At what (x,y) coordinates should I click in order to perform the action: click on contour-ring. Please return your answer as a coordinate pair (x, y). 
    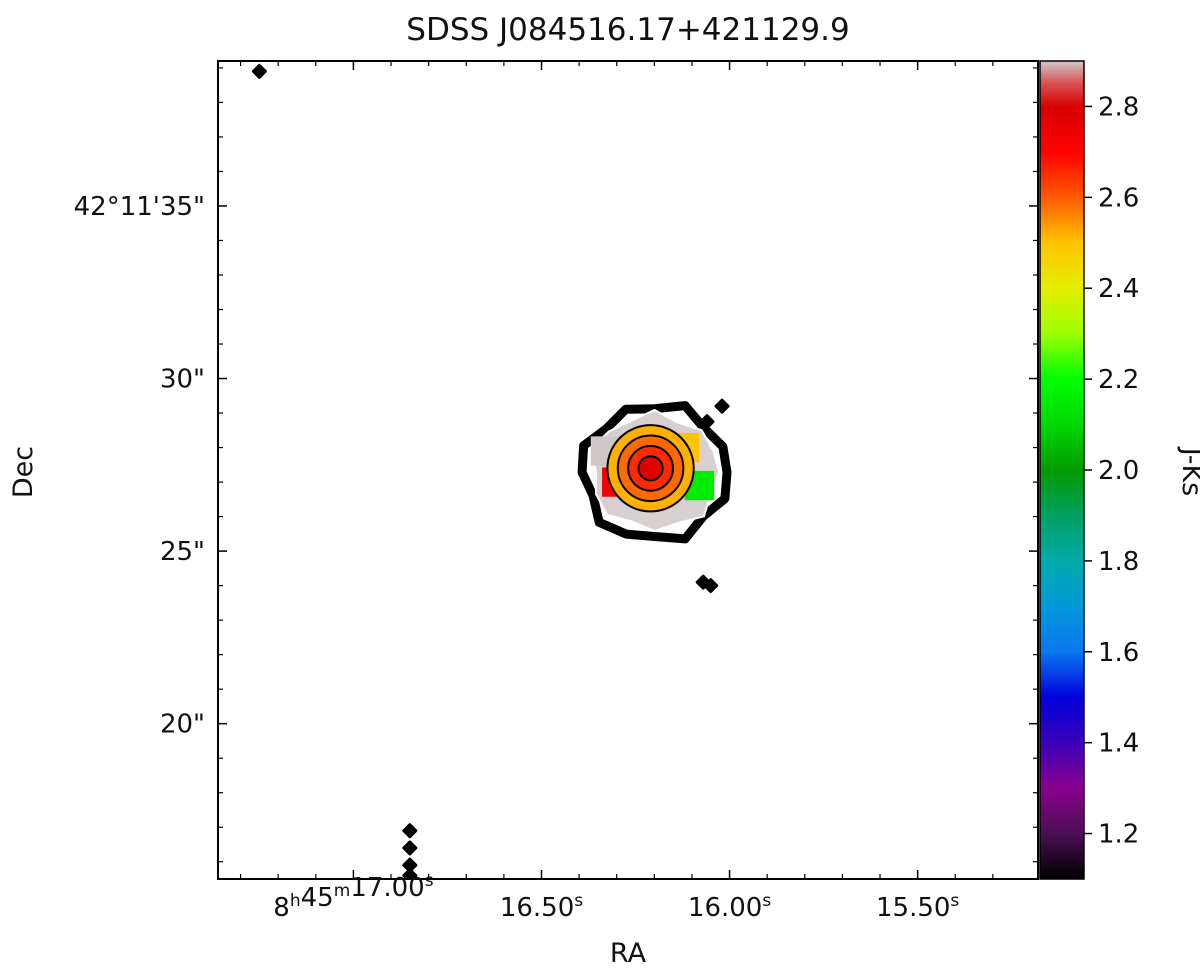
    Looking at the image, I should click on (650, 468).